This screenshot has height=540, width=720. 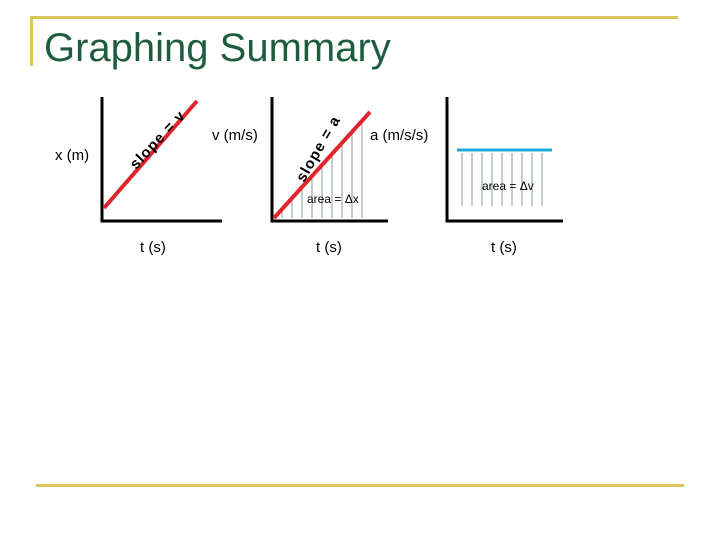 I want to click on position-line, so click(x=150, y=154).